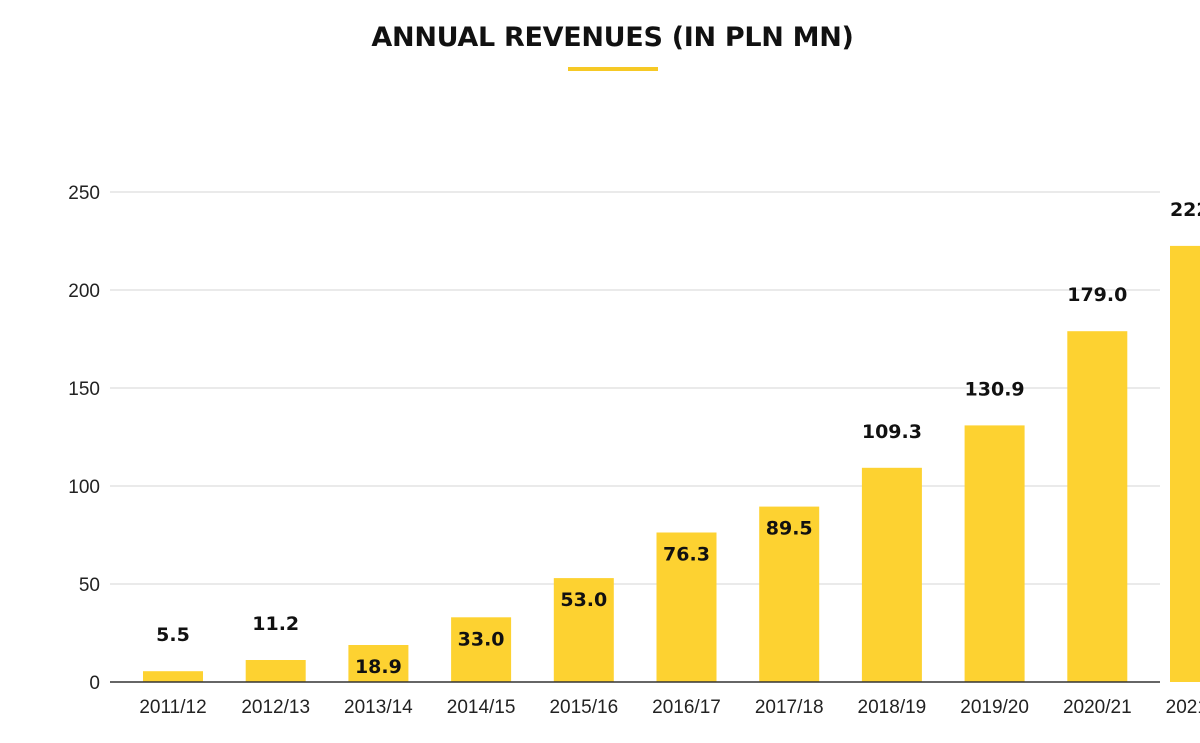 The width and height of the screenshot is (1200, 743). Describe the element at coordinates (1185, 210) in the screenshot. I see `data-label: 222.5` at that location.